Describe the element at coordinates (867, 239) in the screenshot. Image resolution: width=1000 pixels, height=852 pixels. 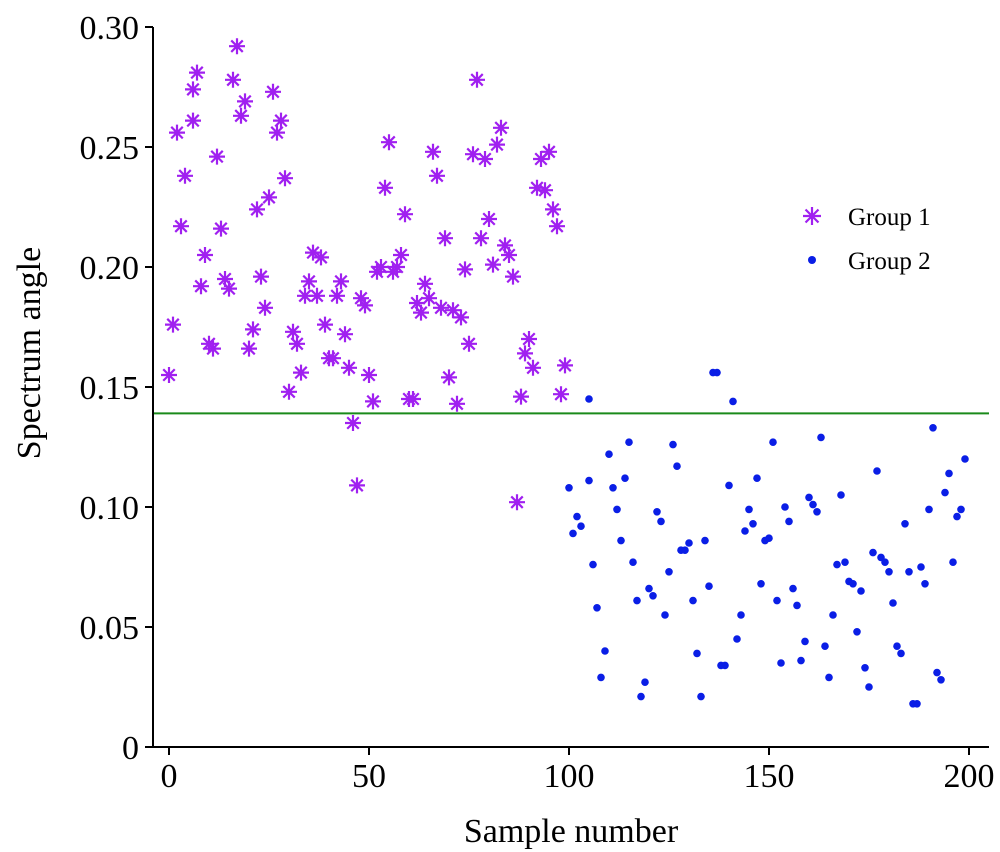
I see `legend: Group 1 Group 2` at that location.